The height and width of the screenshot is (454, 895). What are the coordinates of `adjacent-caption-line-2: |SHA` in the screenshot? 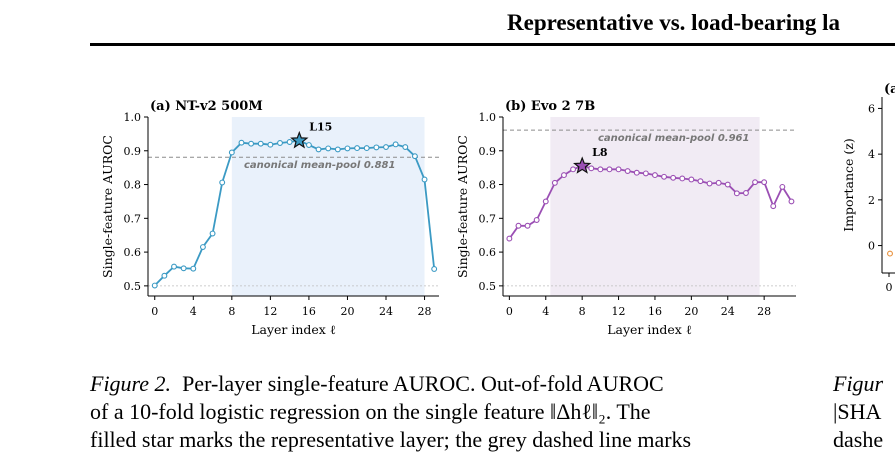 It's located at (857, 411).